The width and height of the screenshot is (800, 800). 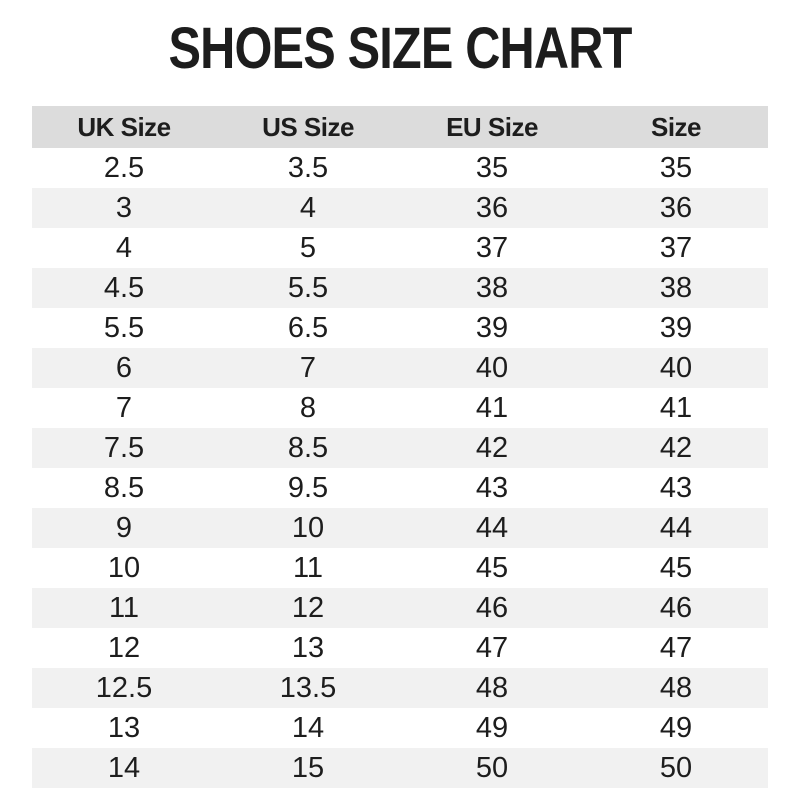 What do you see at coordinates (124, 447) in the screenshot?
I see `table-cell: 7.5` at bounding box center [124, 447].